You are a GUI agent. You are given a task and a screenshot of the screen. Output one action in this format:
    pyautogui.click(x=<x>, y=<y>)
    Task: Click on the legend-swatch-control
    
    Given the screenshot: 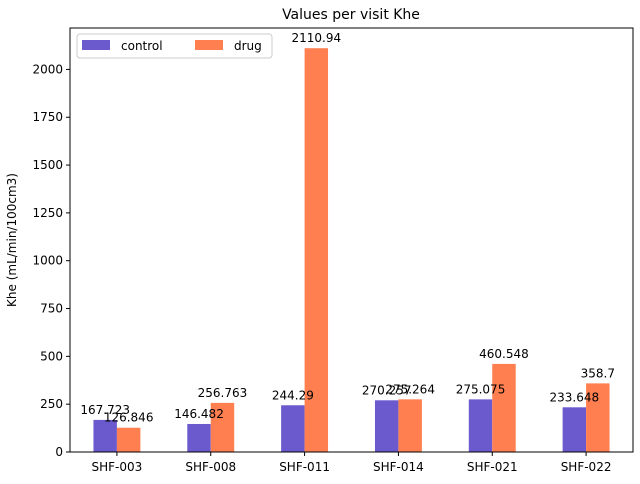 What is the action you would take?
    pyautogui.click(x=96, y=45)
    